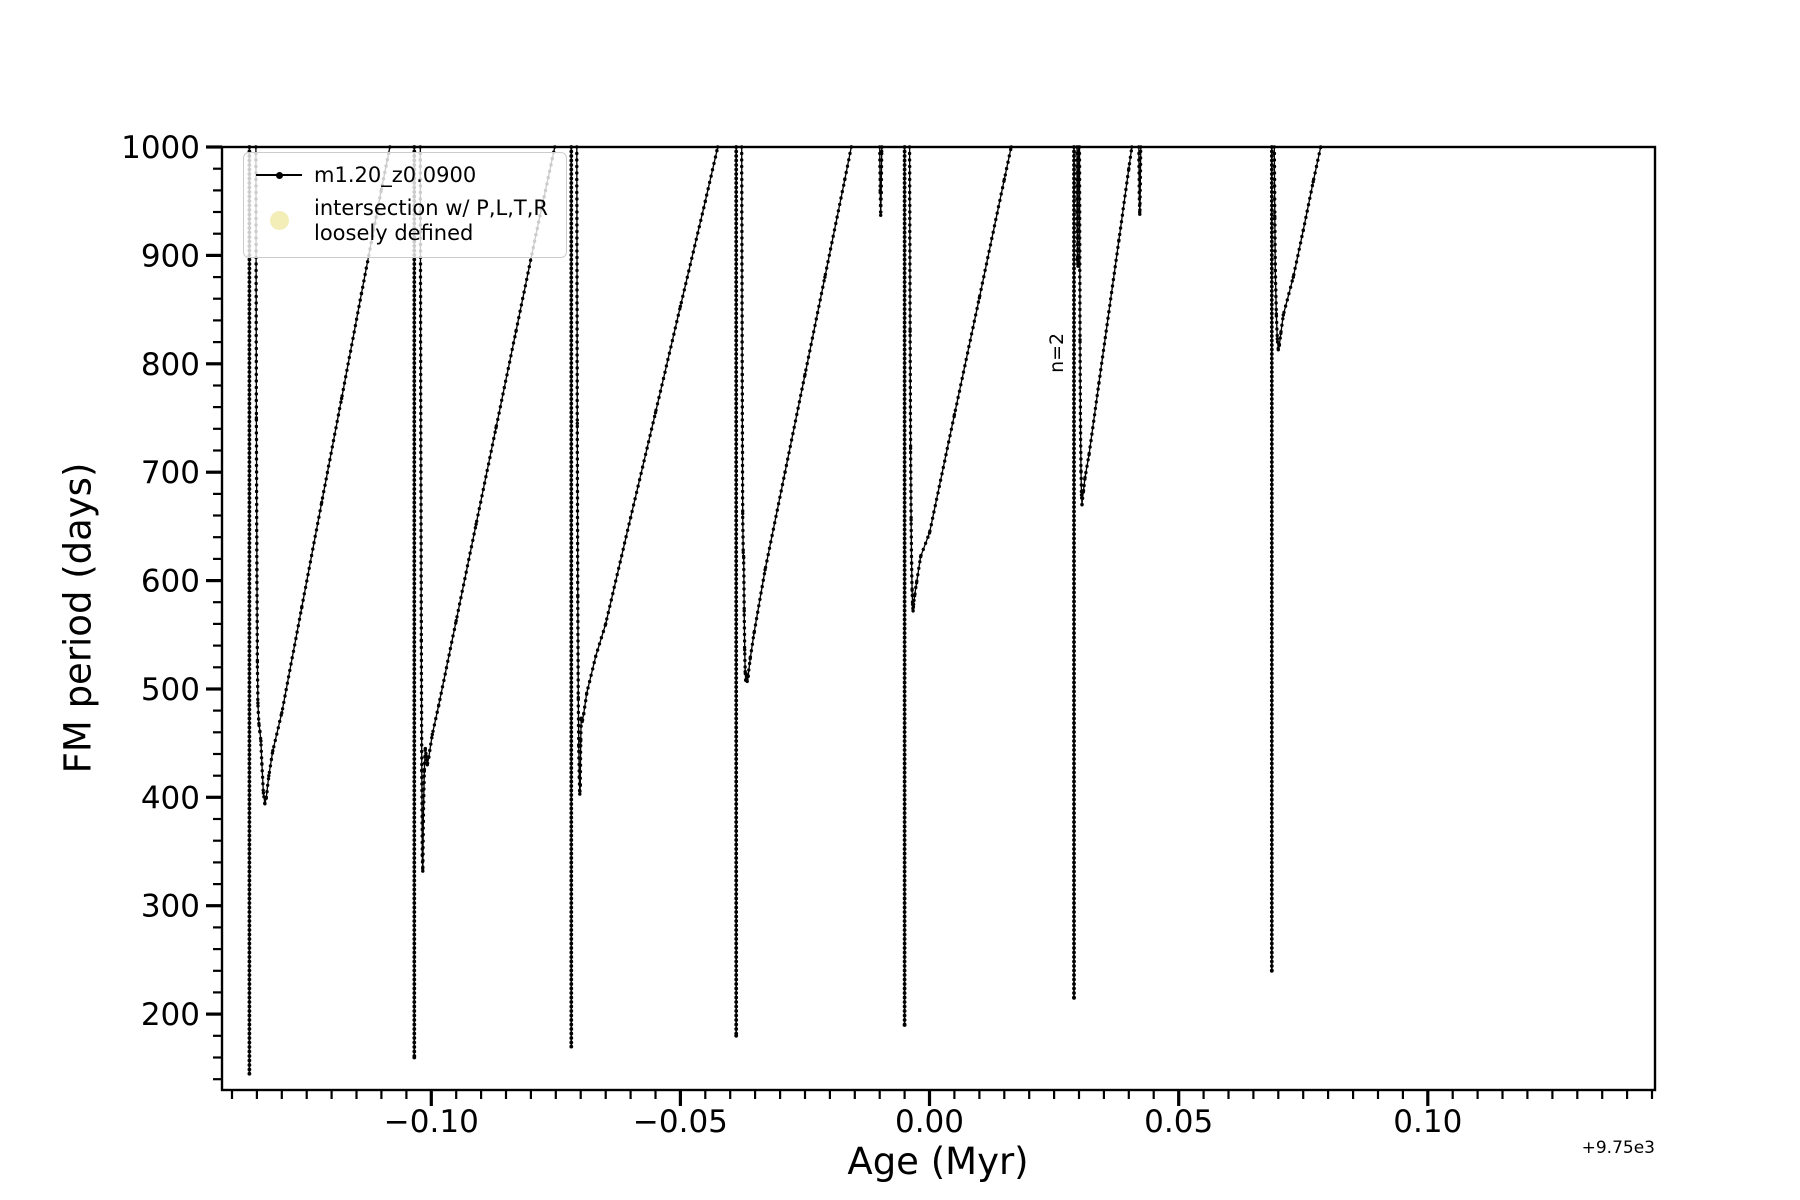 The width and height of the screenshot is (1800, 1200). What do you see at coordinates (170, 1015) in the screenshot?
I see `svg-text: 200` at bounding box center [170, 1015].